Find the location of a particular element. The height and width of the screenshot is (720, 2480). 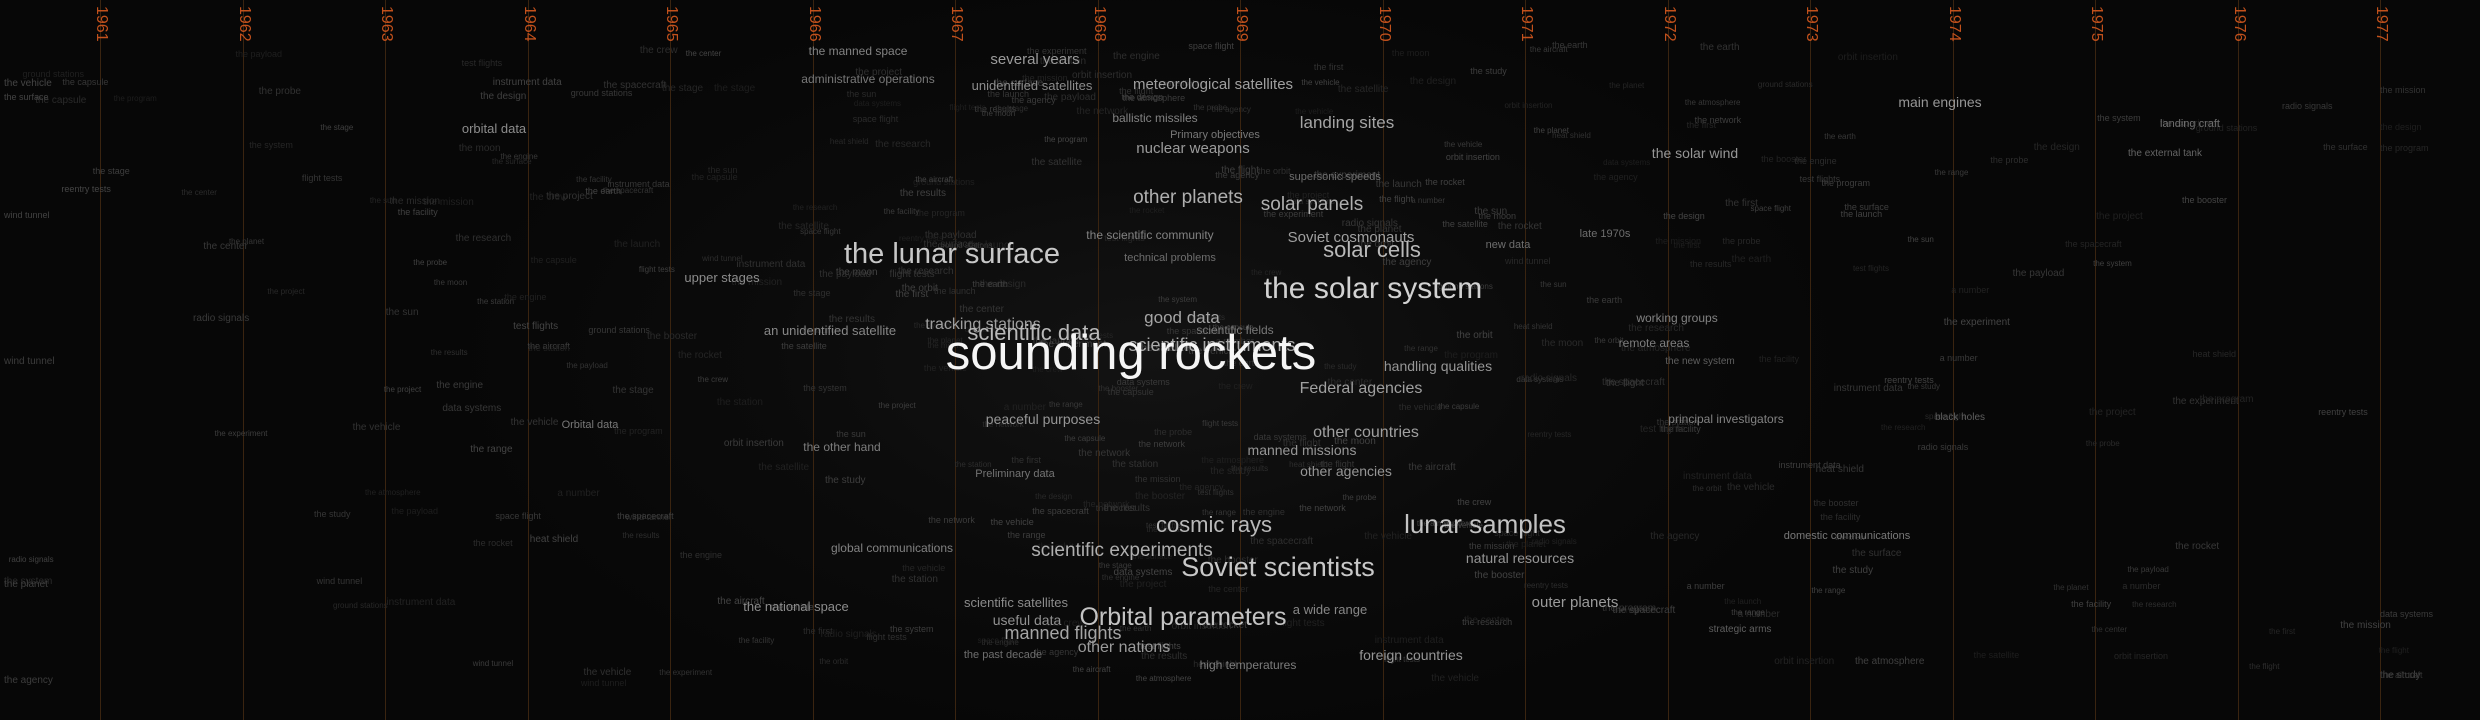

background-word: flight tests is located at coordinates (656, 270).